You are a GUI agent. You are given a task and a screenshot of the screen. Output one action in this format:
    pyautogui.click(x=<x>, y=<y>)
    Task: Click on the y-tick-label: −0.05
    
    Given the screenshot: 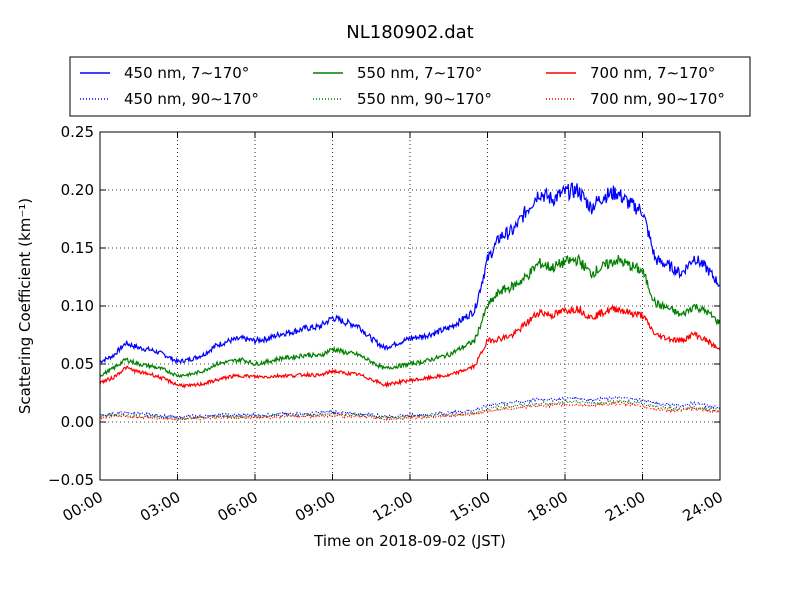 What is the action you would take?
    pyautogui.click(x=71, y=480)
    